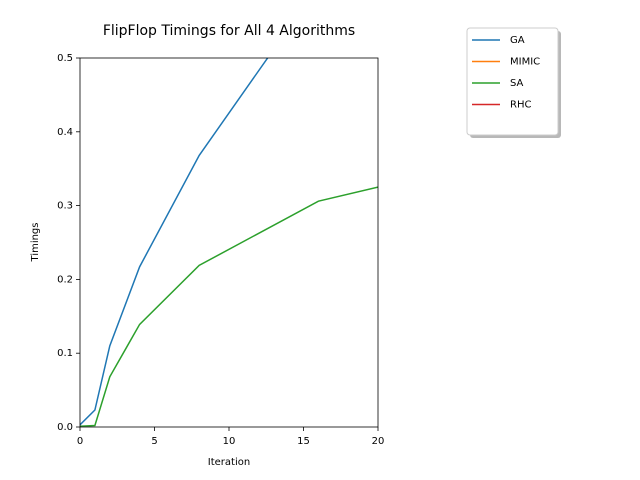 This screenshot has width=640, height=480. What do you see at coordinates (378, 441) in the screenshot?
I see `x-tick-label: 20` at bounding box center [378, 441].